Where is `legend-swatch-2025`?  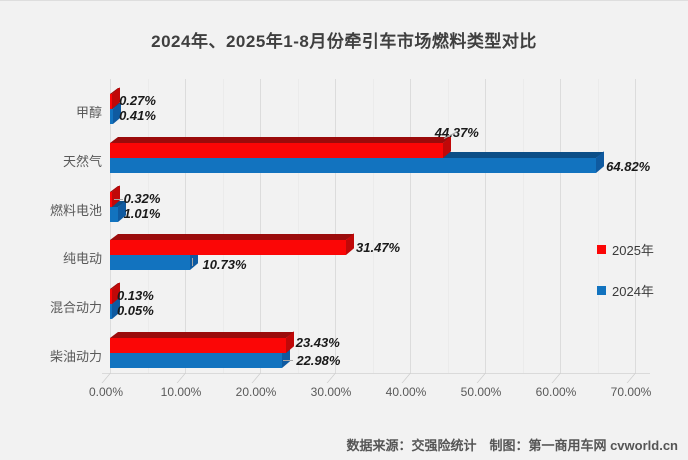 legend-swatch-2025 is located at coordinates (601, 249).